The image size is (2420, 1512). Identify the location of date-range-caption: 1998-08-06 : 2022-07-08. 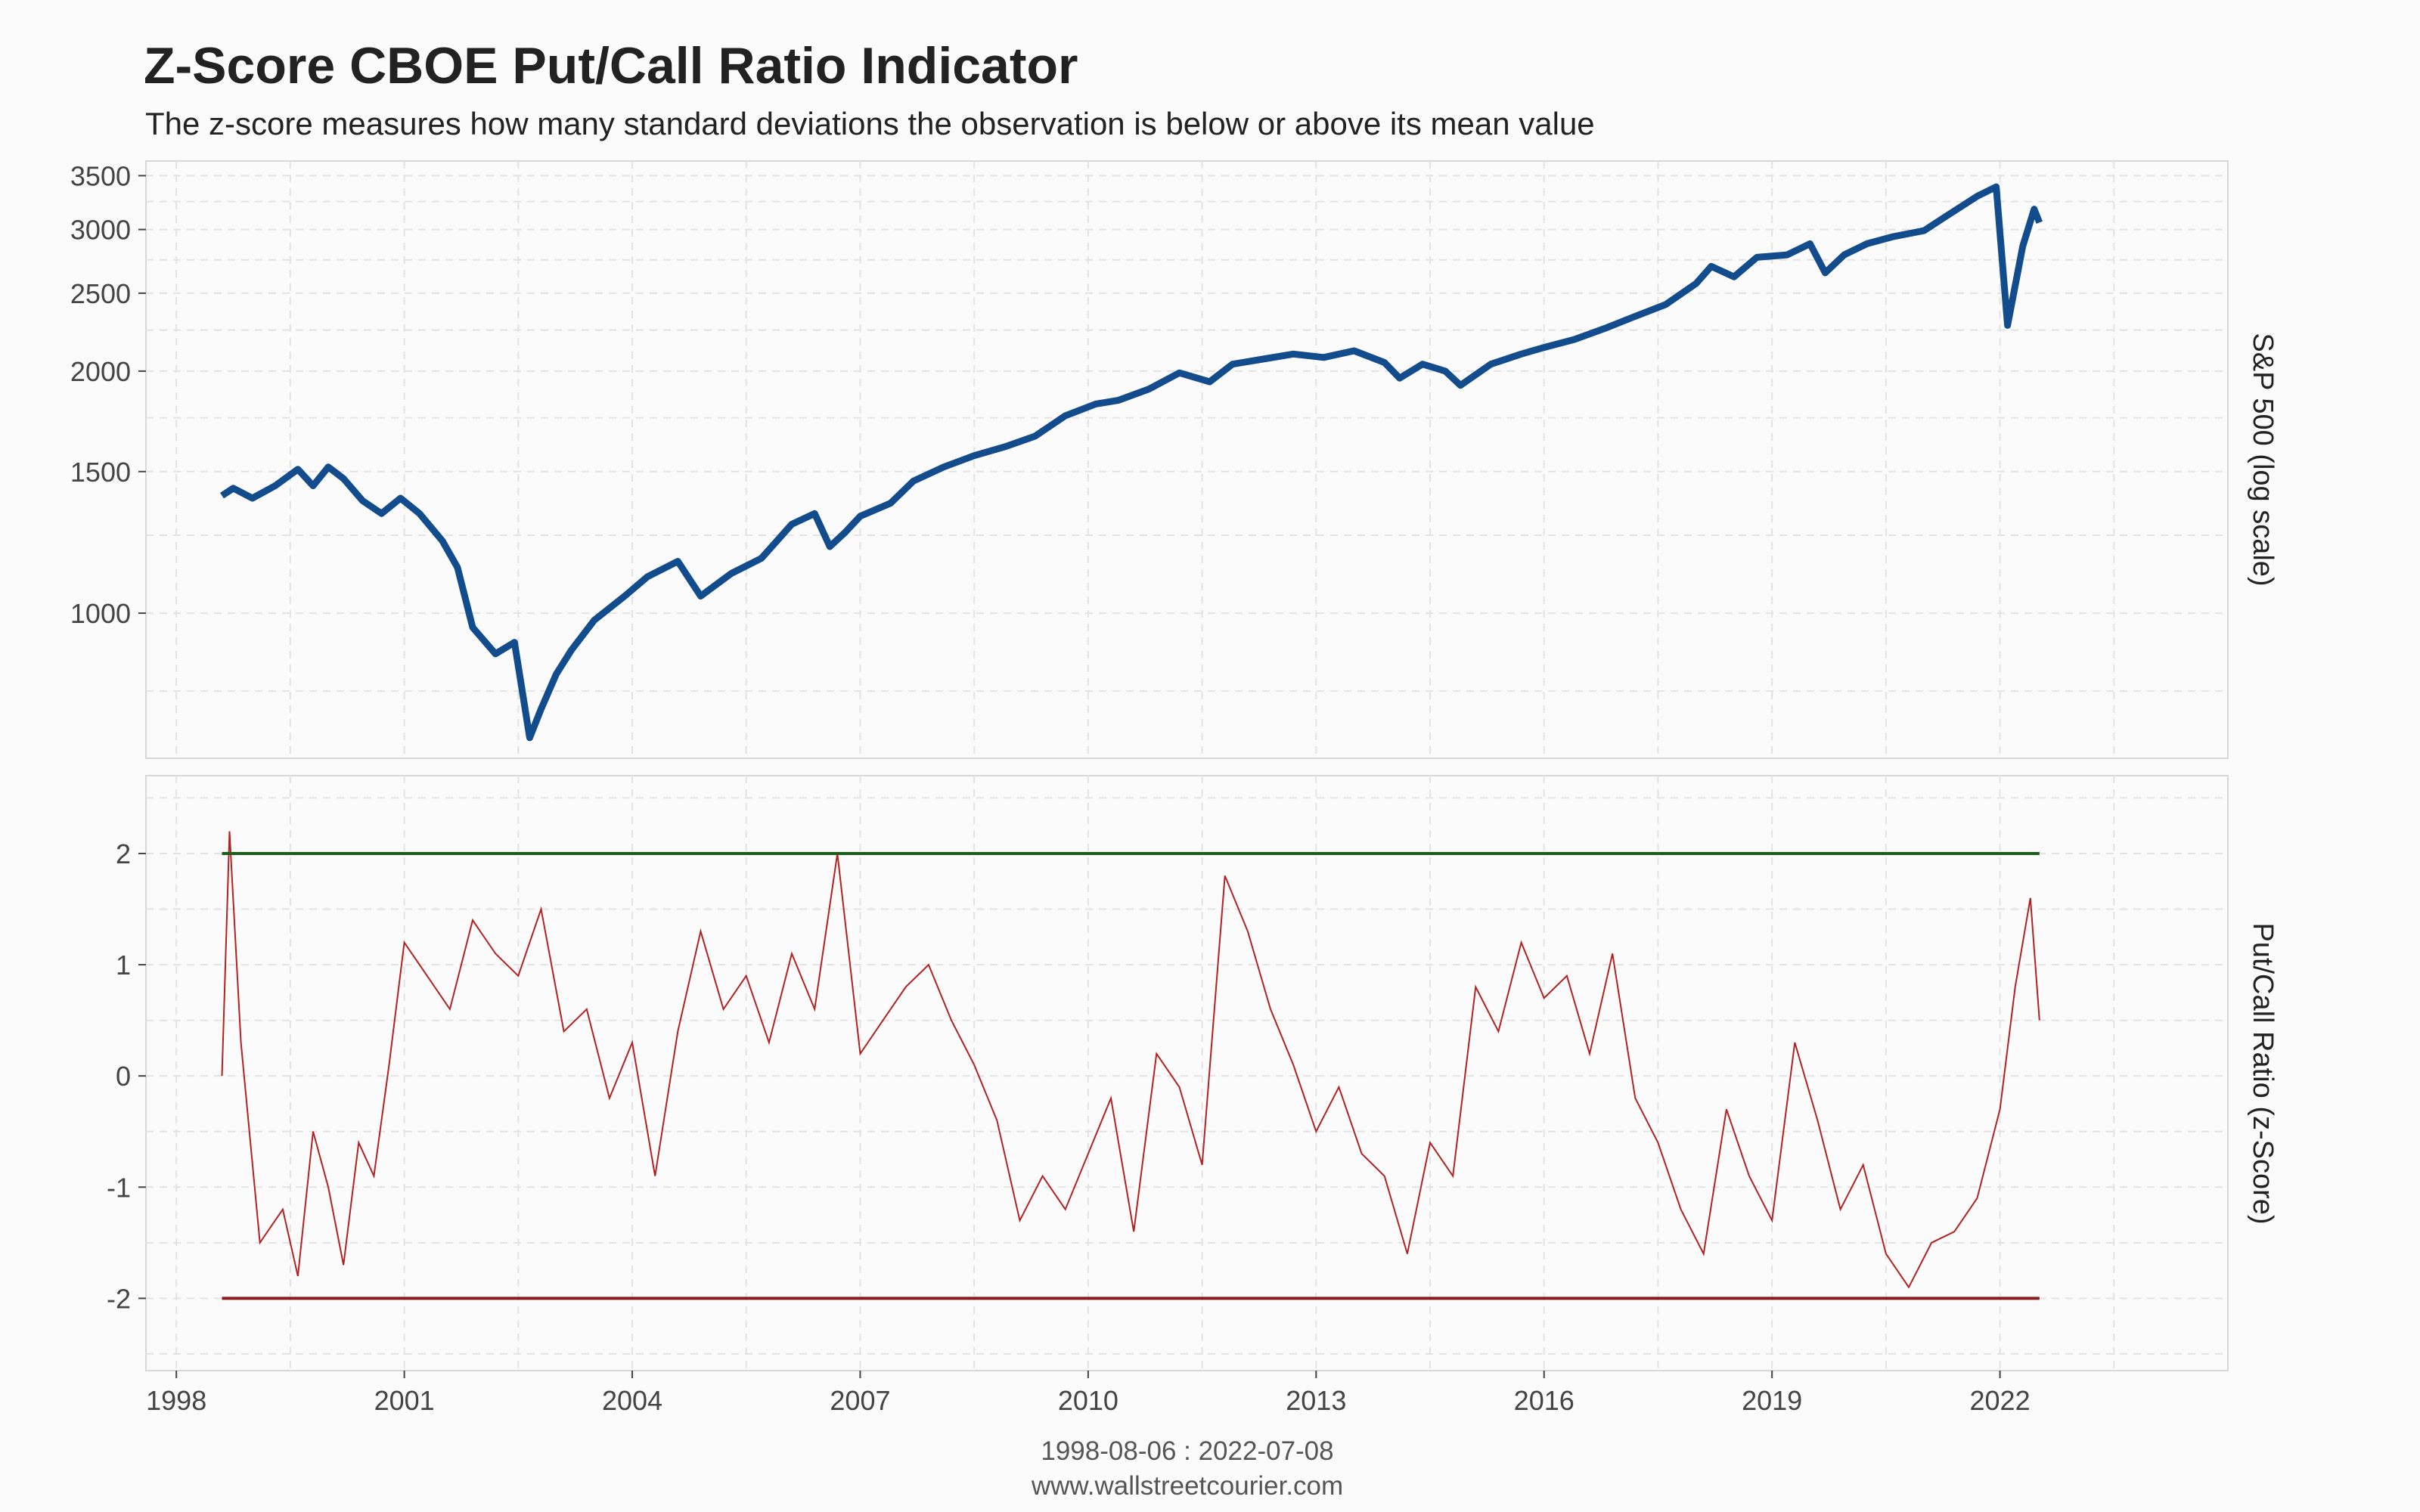
(1187, 1451).